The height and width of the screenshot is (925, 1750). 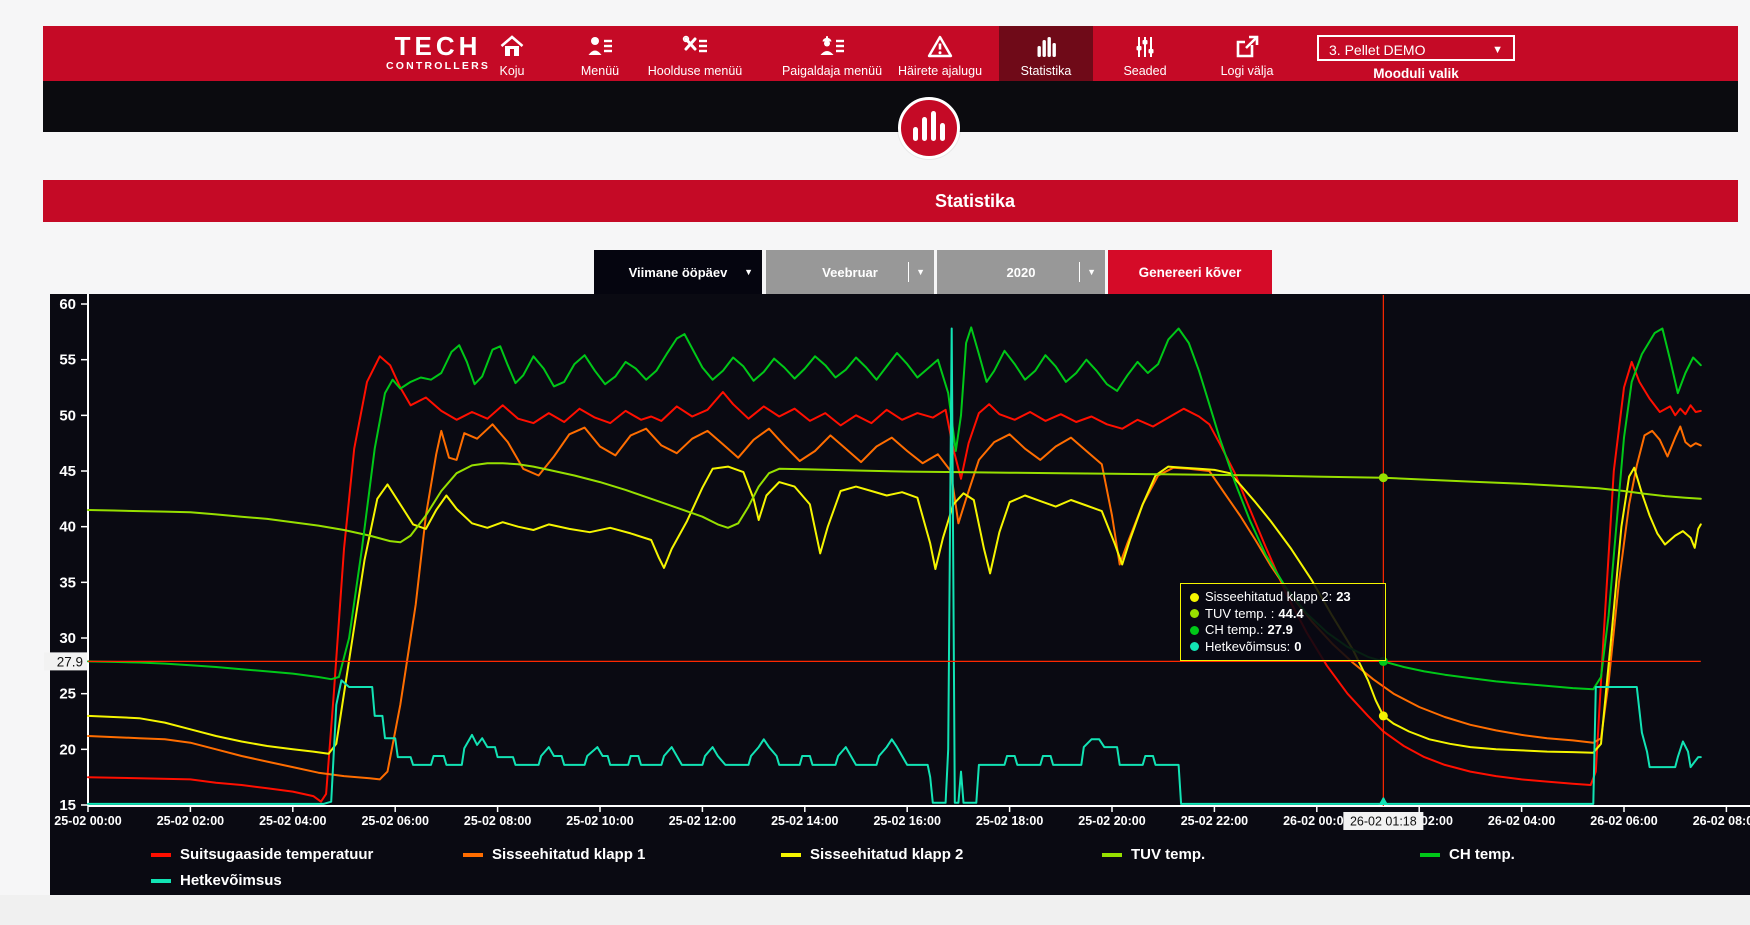 What do you see at coordinates (438, 66) in the screenshot?
I see `logo-subtitle: CONTROLLERS` at bounding box center [438, 66].